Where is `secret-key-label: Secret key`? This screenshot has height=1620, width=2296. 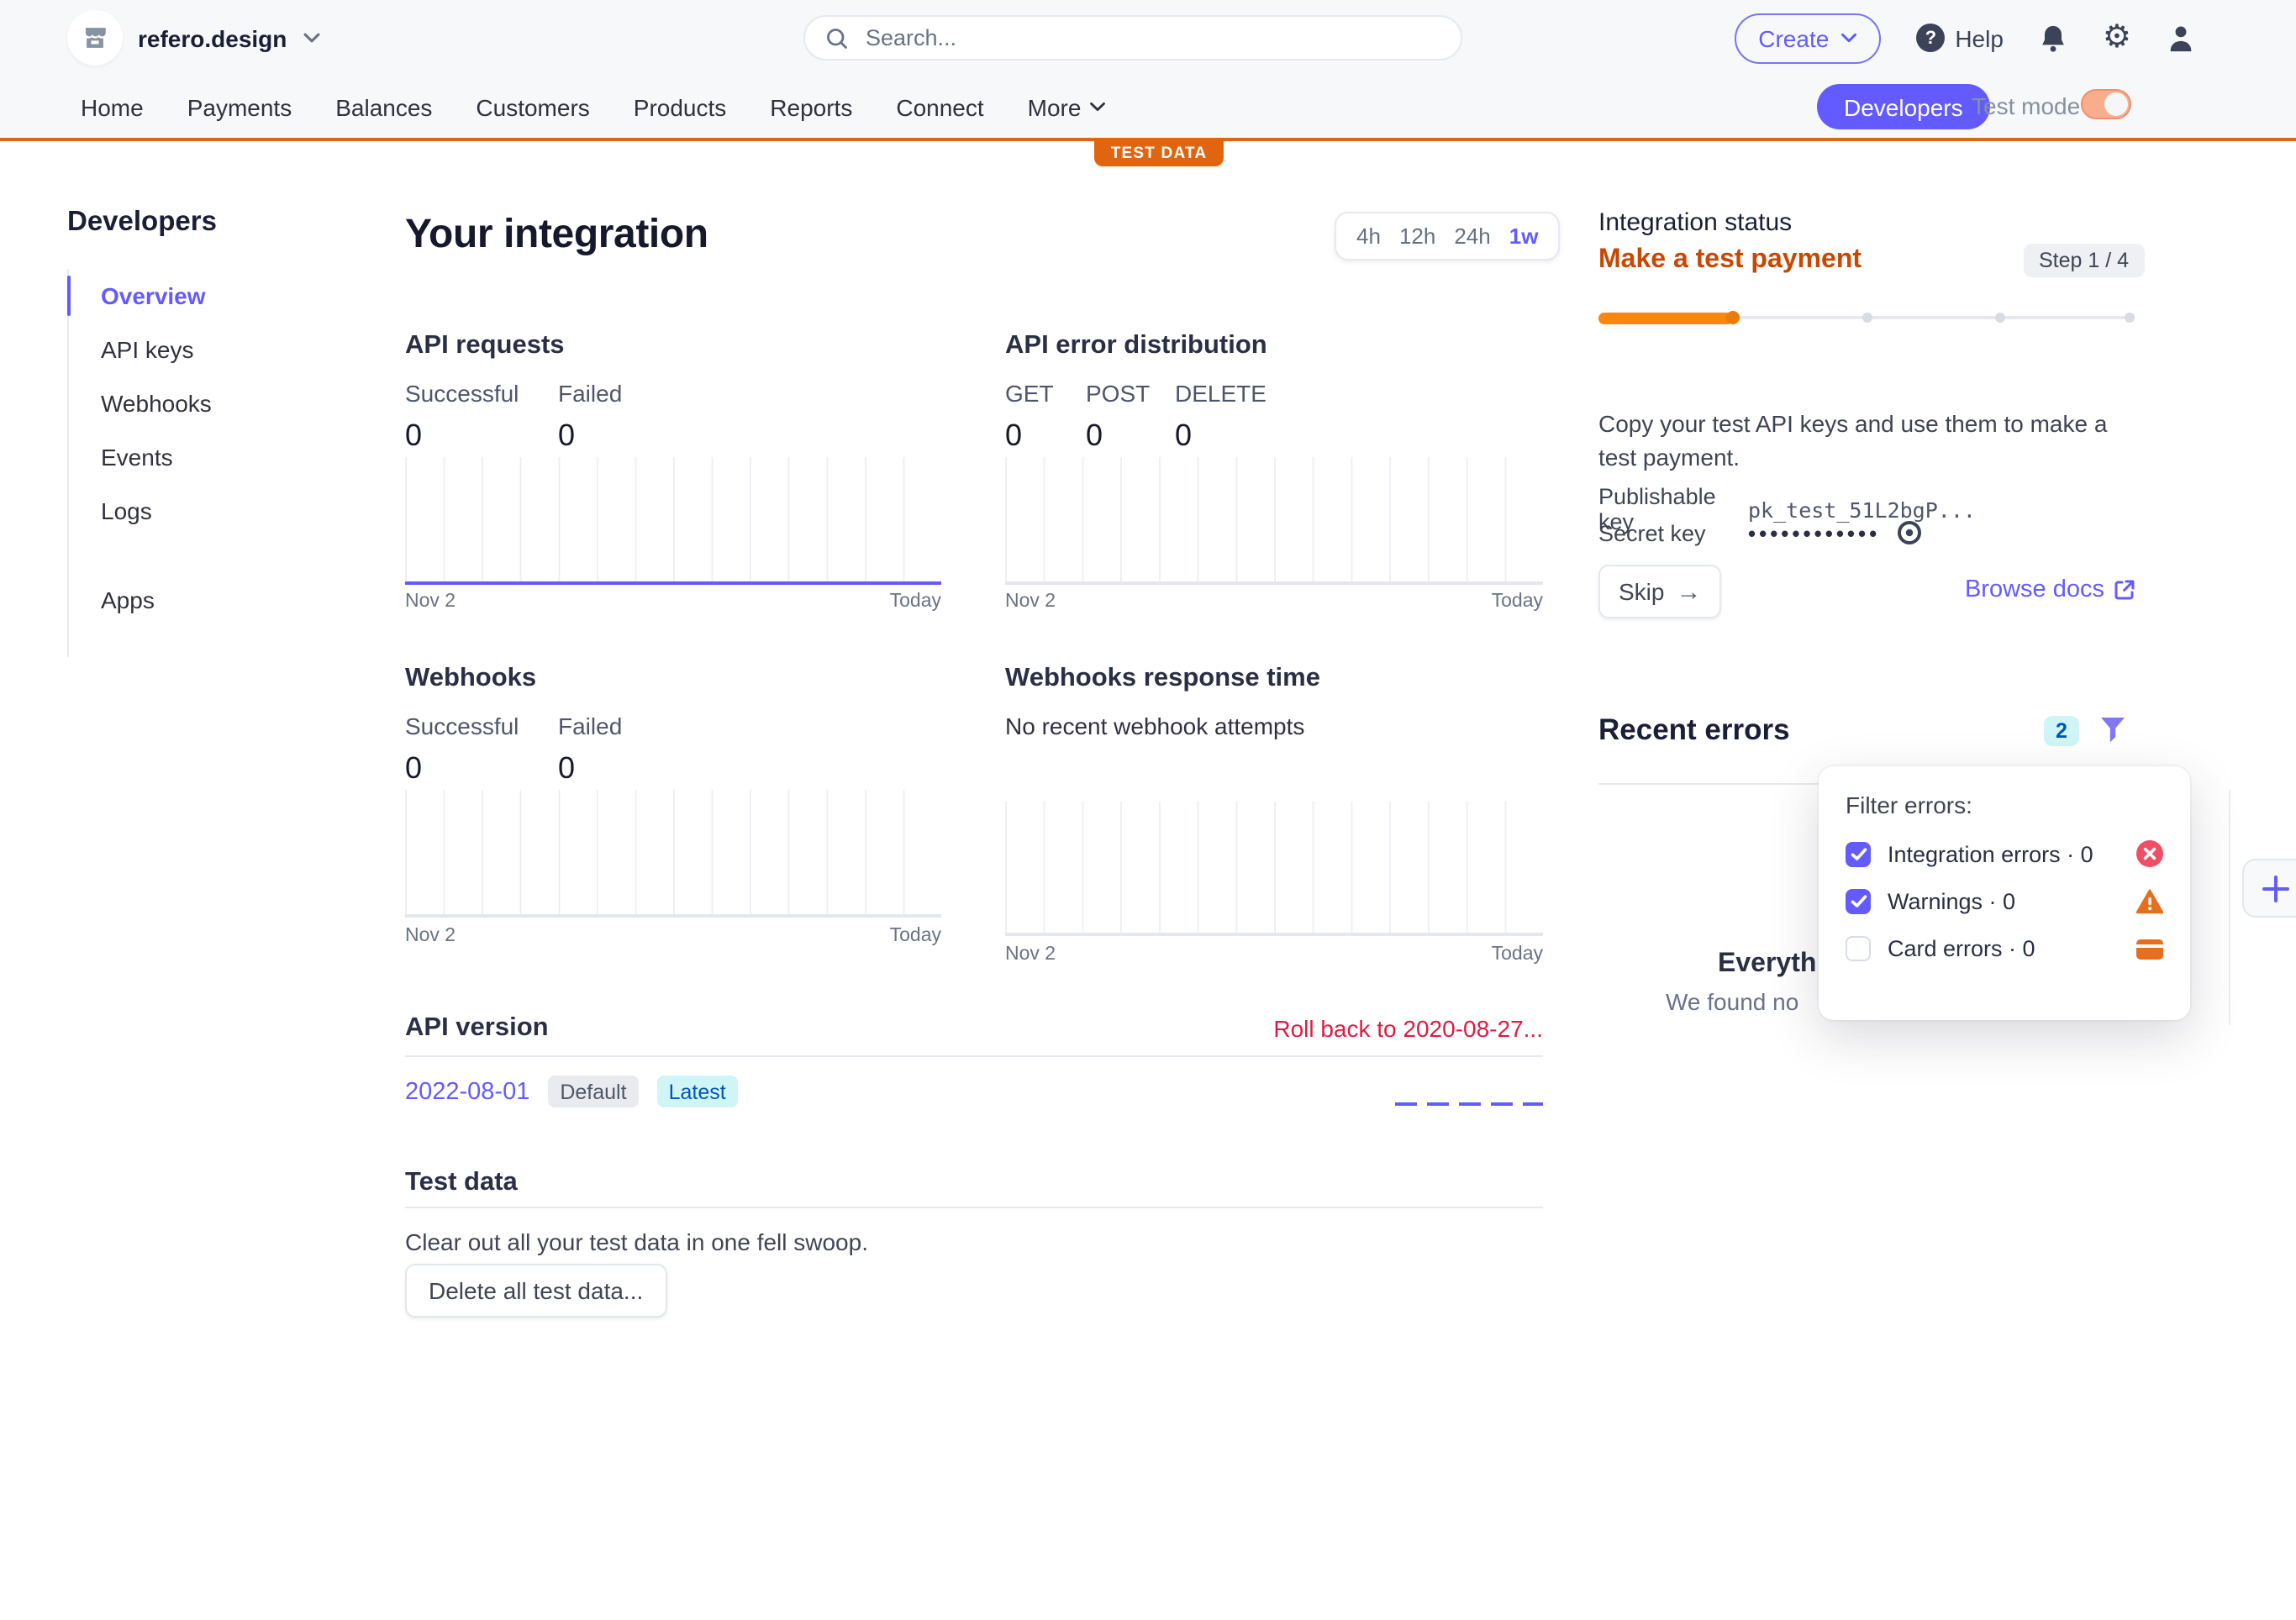 secret-key-label: Secret key is located at coordinates (1652, 532).